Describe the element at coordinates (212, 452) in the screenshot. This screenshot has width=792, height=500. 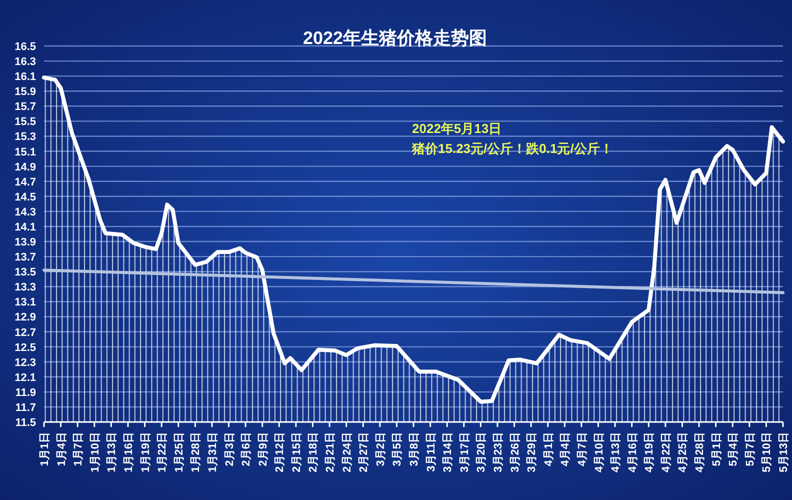
I see `x-tick-label: 1月31日` at that location.